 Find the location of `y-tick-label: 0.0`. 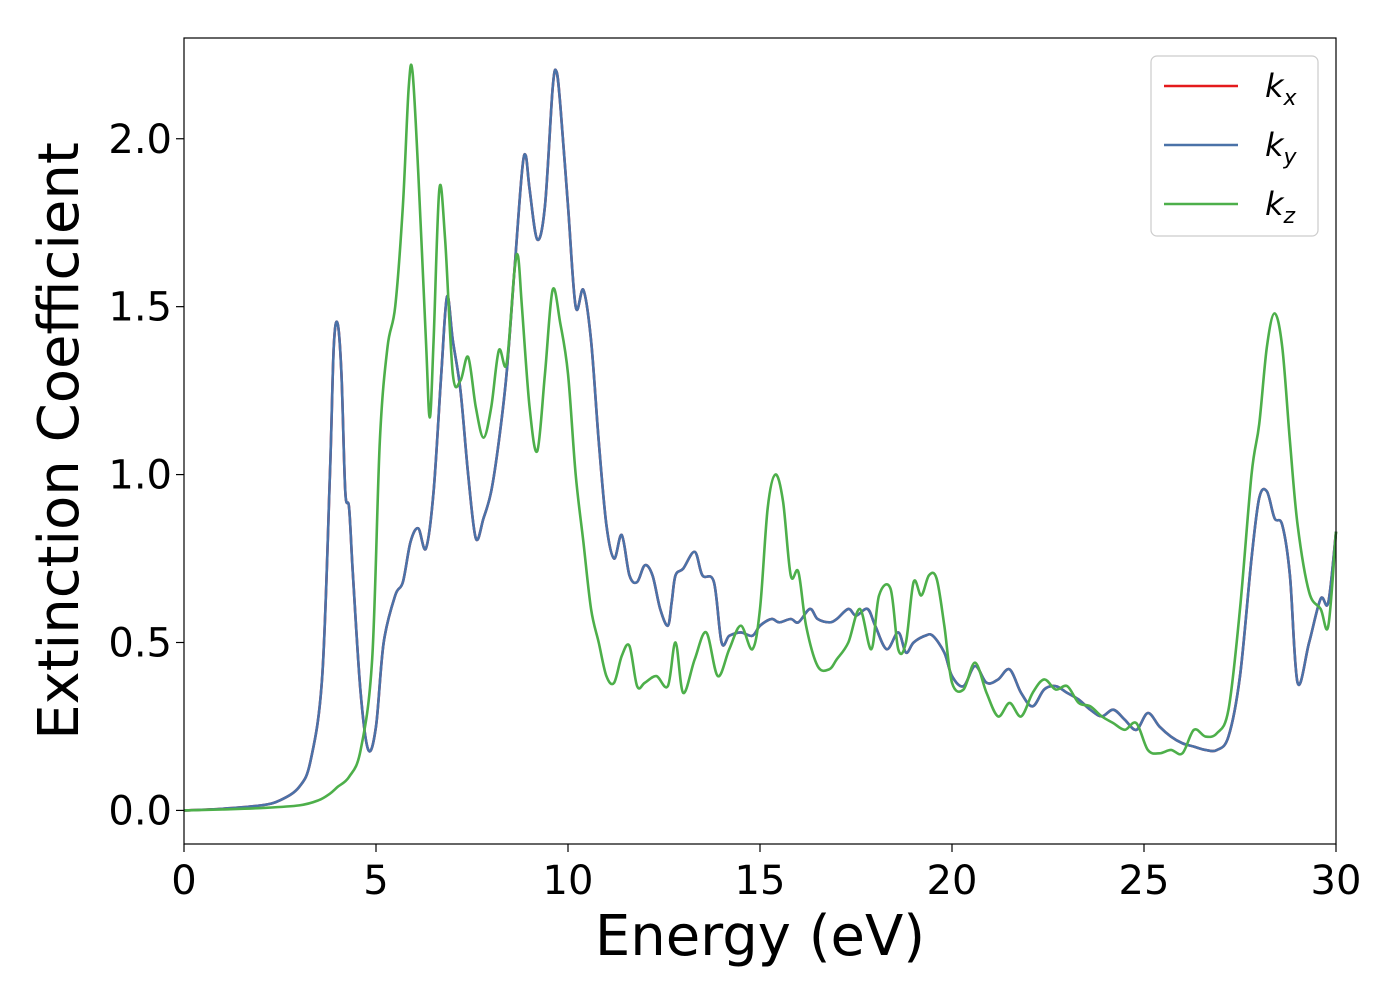

y-tick-label: 0.0 is located at coordinates (140, 811).